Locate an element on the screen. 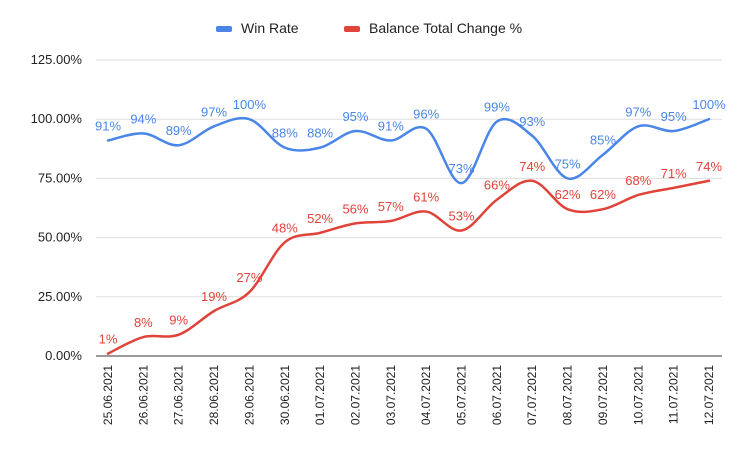 This screenshot has width=746, height=459. x-tick-label: 06.07.2021 is located at coordinates (497, 395).